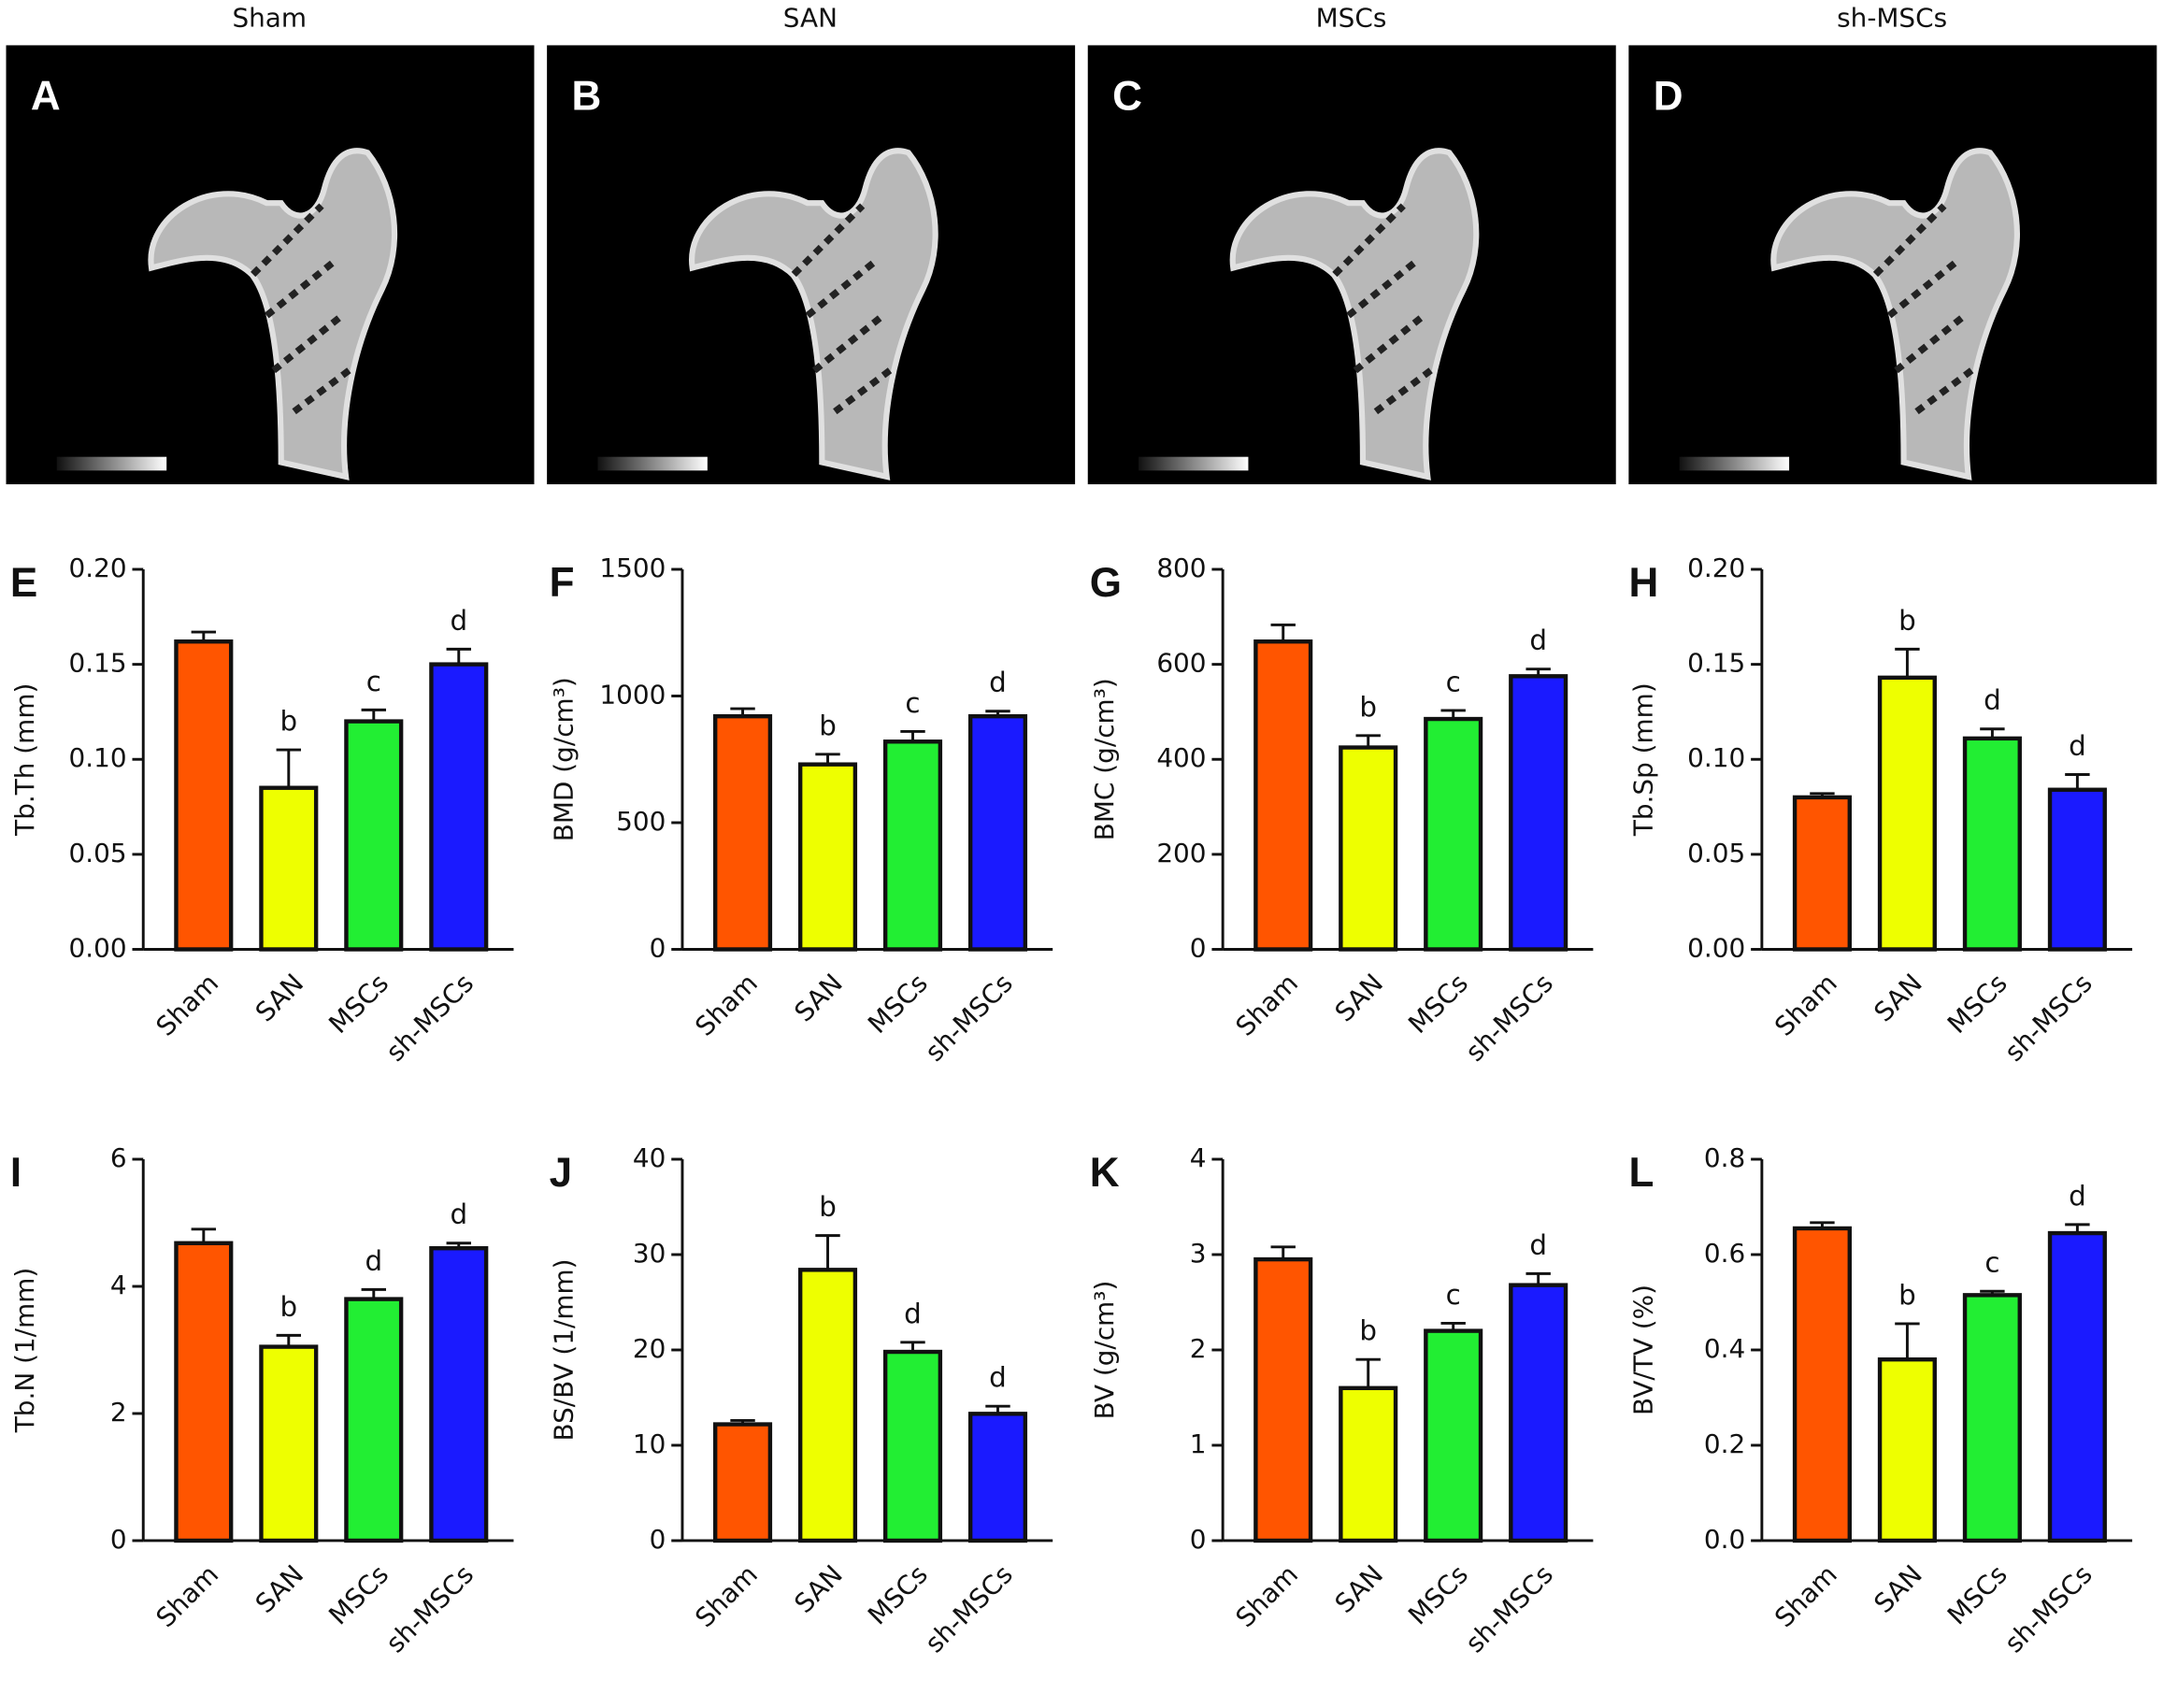 This screenshot has width=2163, height=1708. Describe the element at coordinates (24, 760) in the screenshot. I see `y-axis-label: Tb.Th (mm)` at that location.